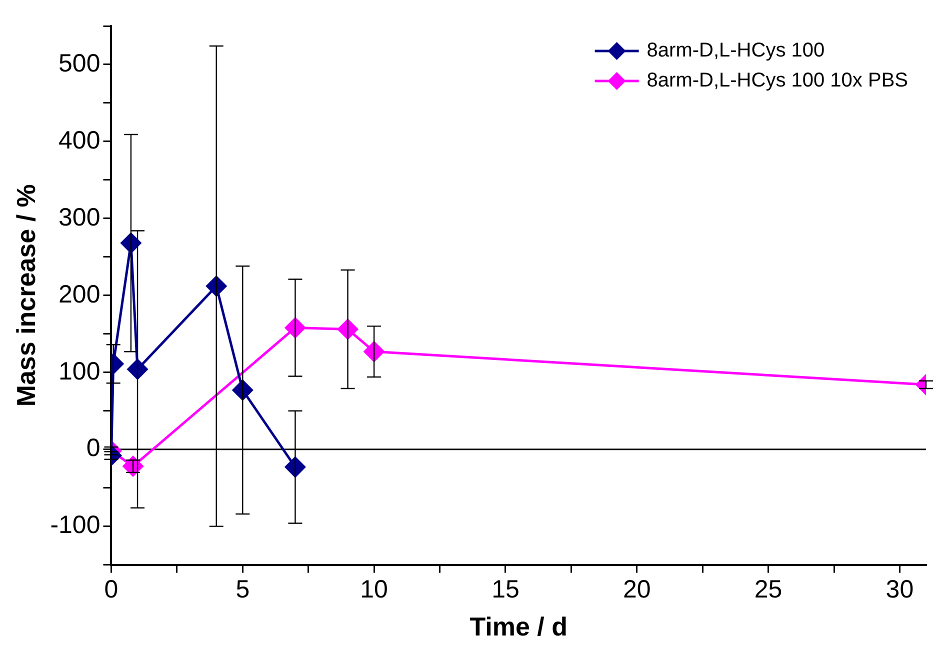  What do you see at coordinates (777, 81) in the screenshot?
I see `legend-label: 8arm-D,L-HCys 100 10x PBS` at bounding box center [777, 81].